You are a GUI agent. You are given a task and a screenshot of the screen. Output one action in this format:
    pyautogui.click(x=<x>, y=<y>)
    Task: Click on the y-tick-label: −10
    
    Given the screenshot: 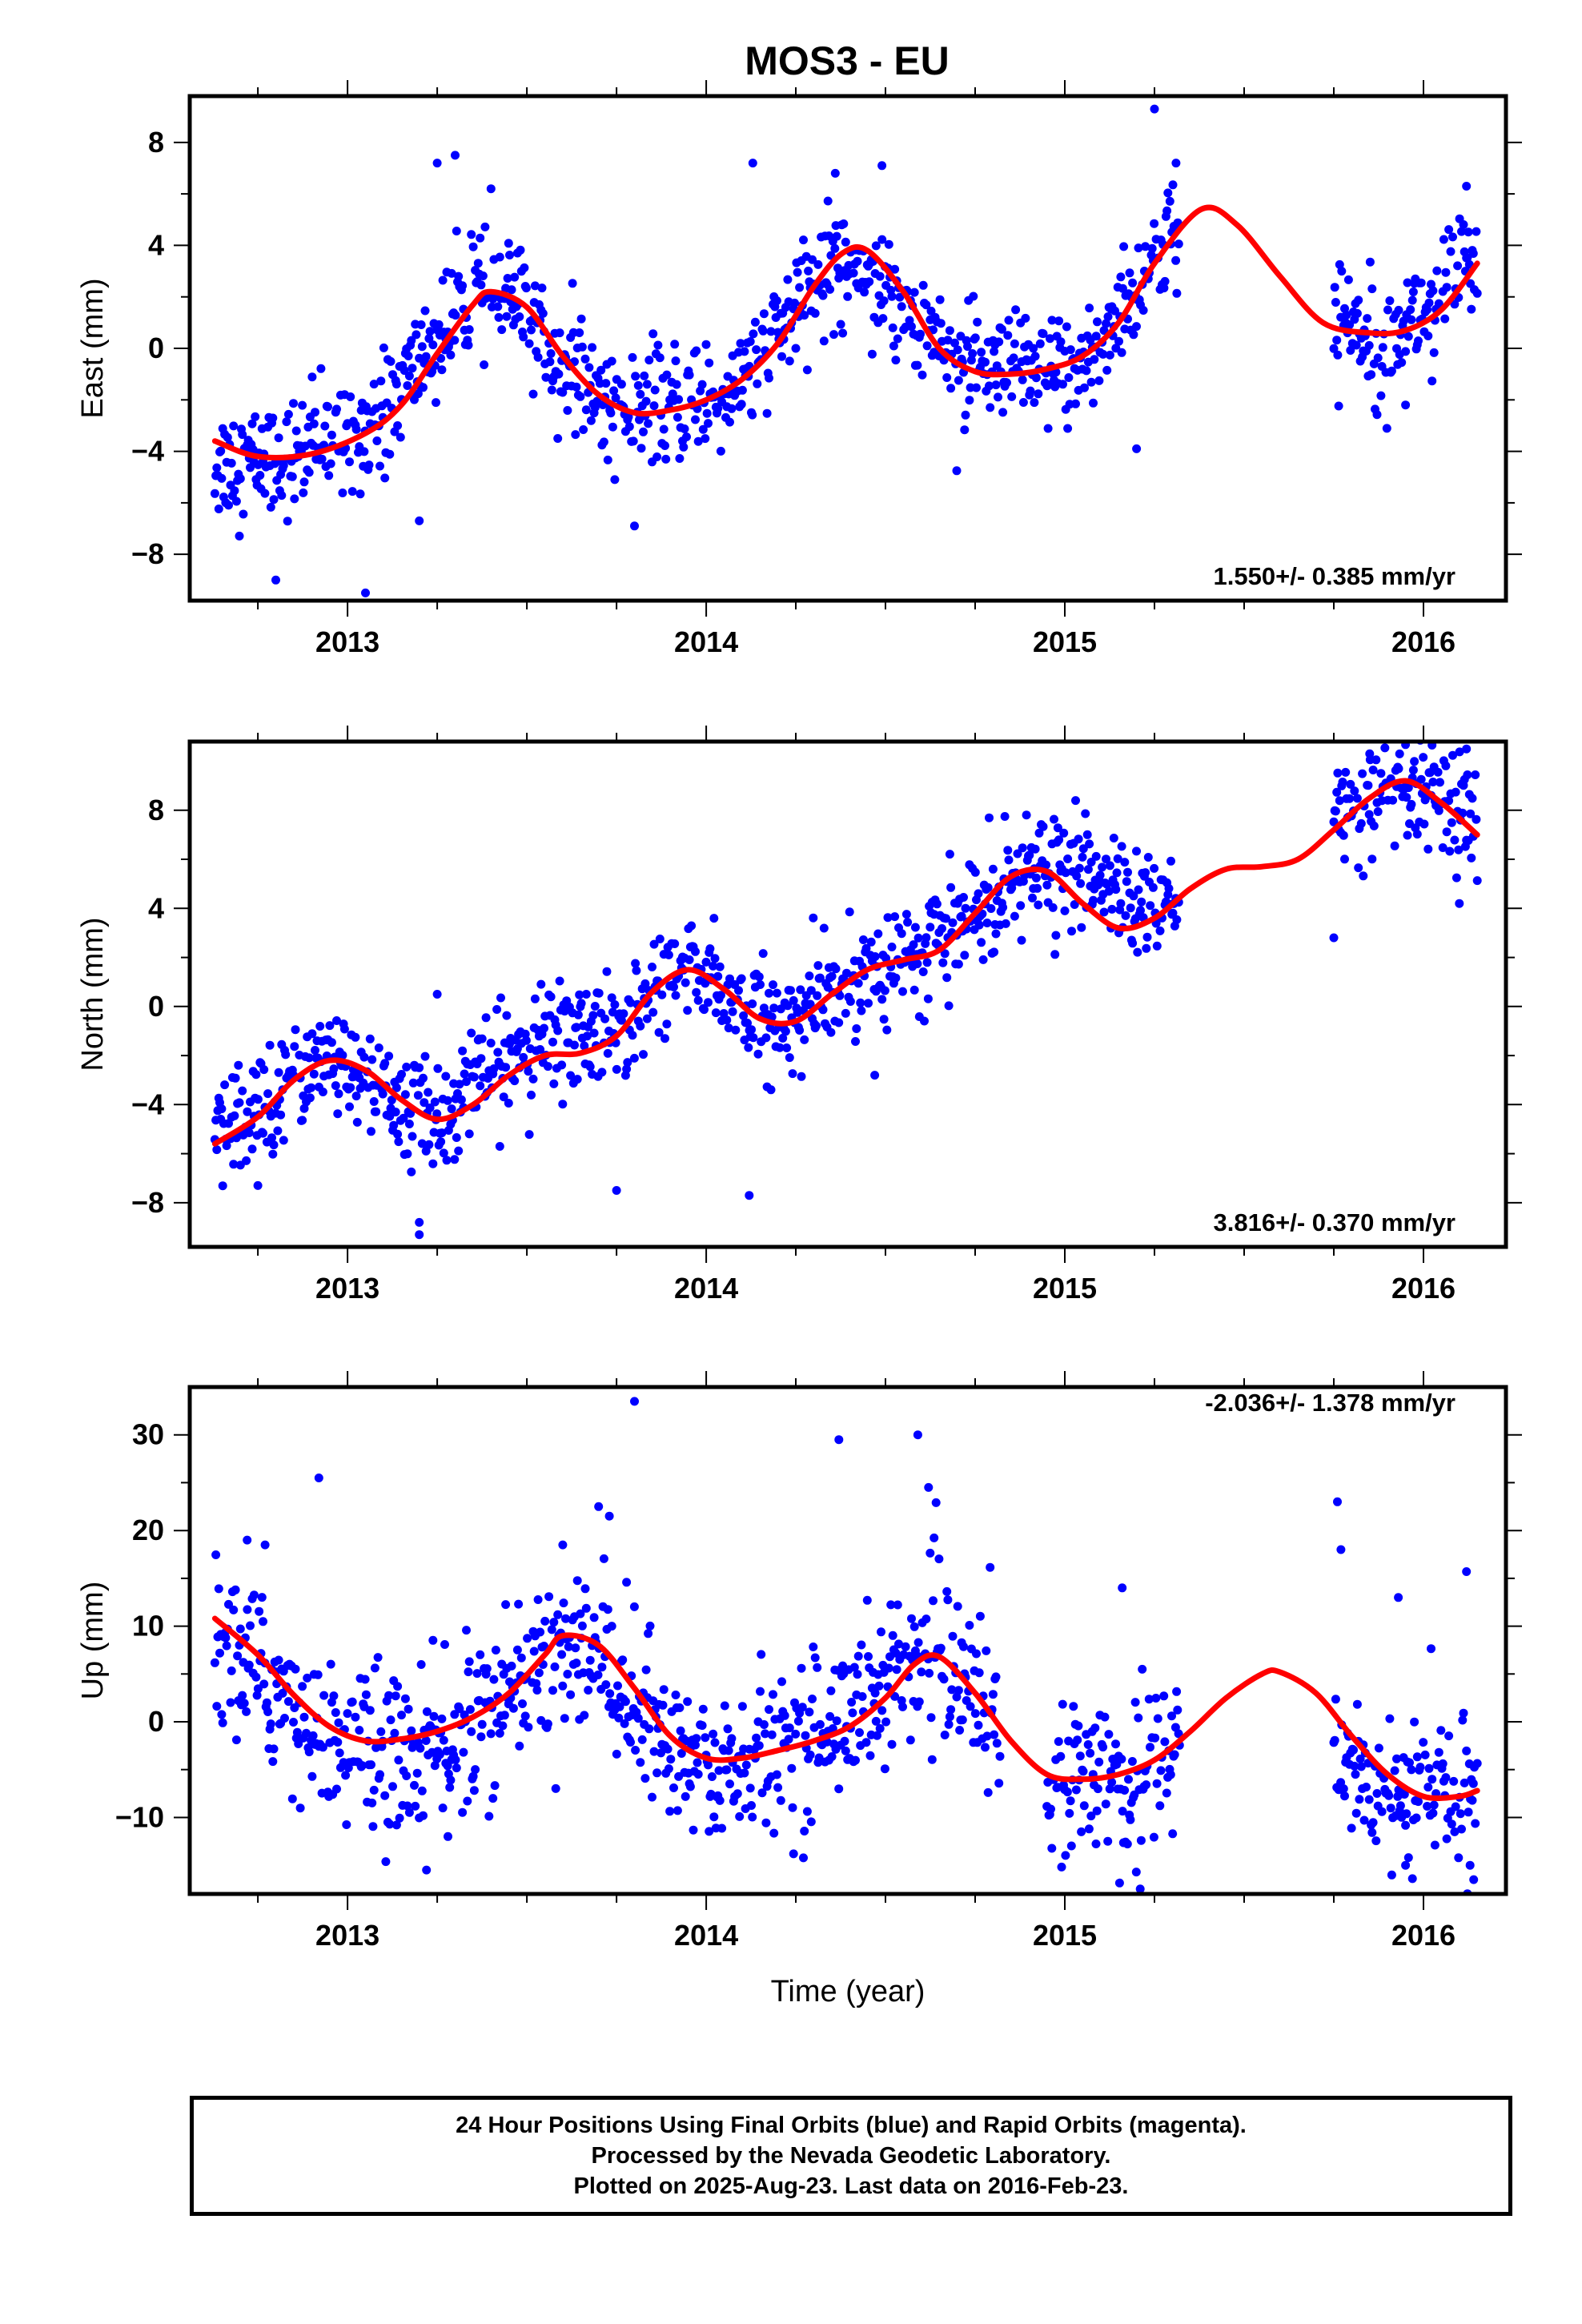 What is the action you would take?
    pyautogui.click(x=139, y=1817)
    